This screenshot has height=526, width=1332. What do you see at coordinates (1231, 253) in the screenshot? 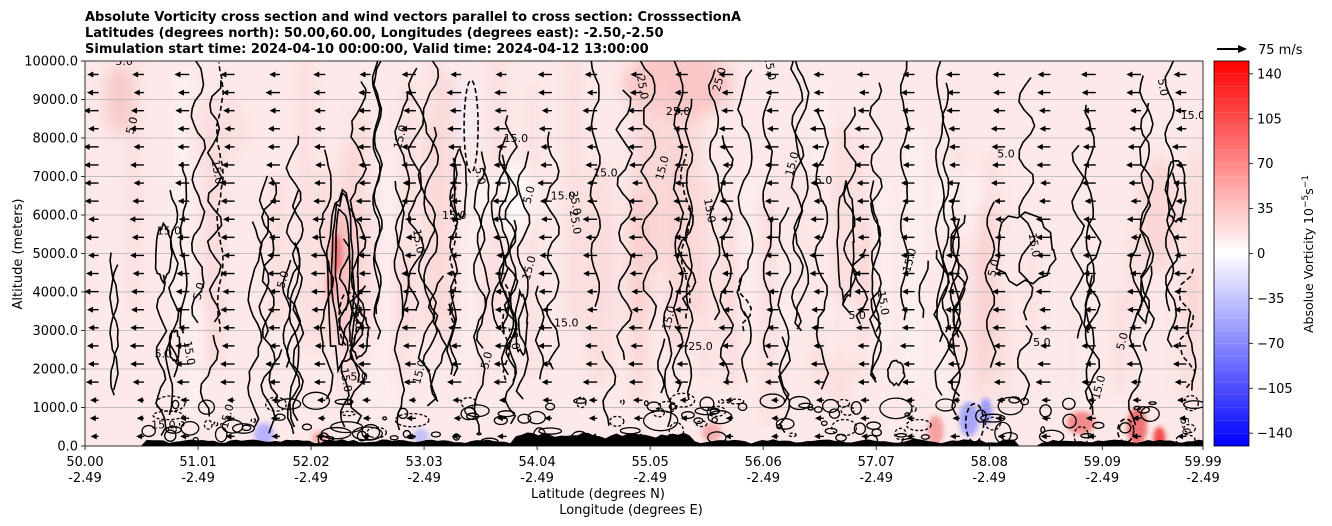
I see `colorbar-gradient` at bounding box center [1231, 253].